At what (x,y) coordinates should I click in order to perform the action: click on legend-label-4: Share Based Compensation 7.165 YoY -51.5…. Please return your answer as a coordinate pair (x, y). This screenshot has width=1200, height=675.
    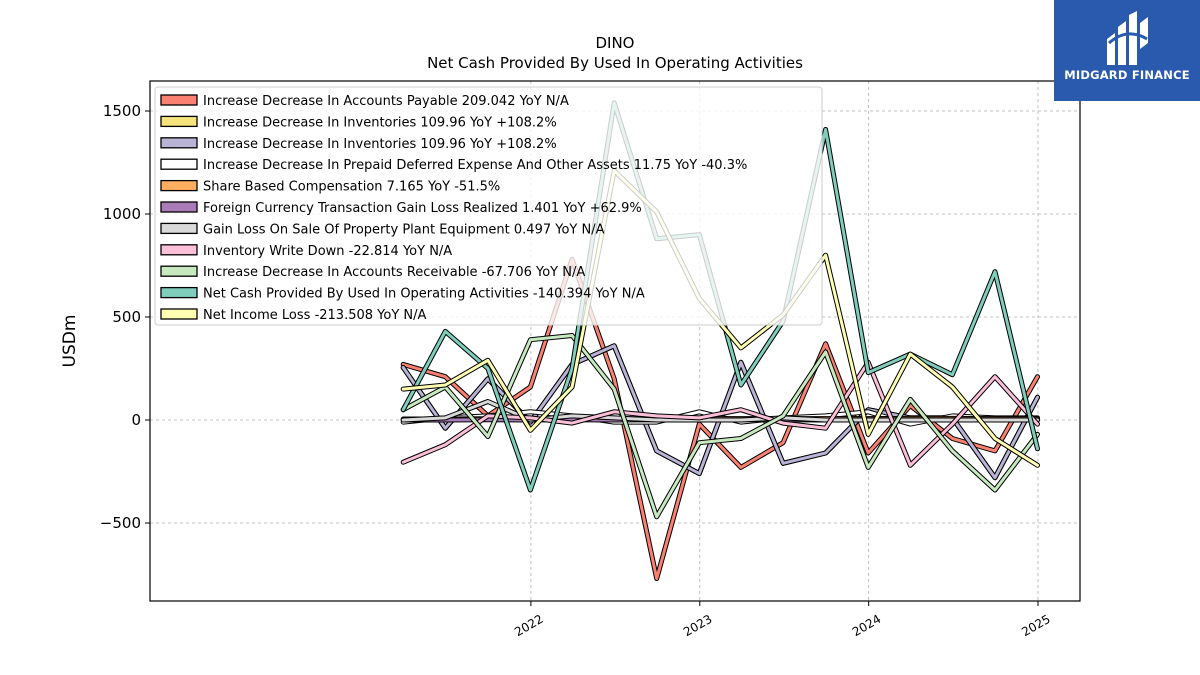
    Looking at the image, I should click on (351, 187).